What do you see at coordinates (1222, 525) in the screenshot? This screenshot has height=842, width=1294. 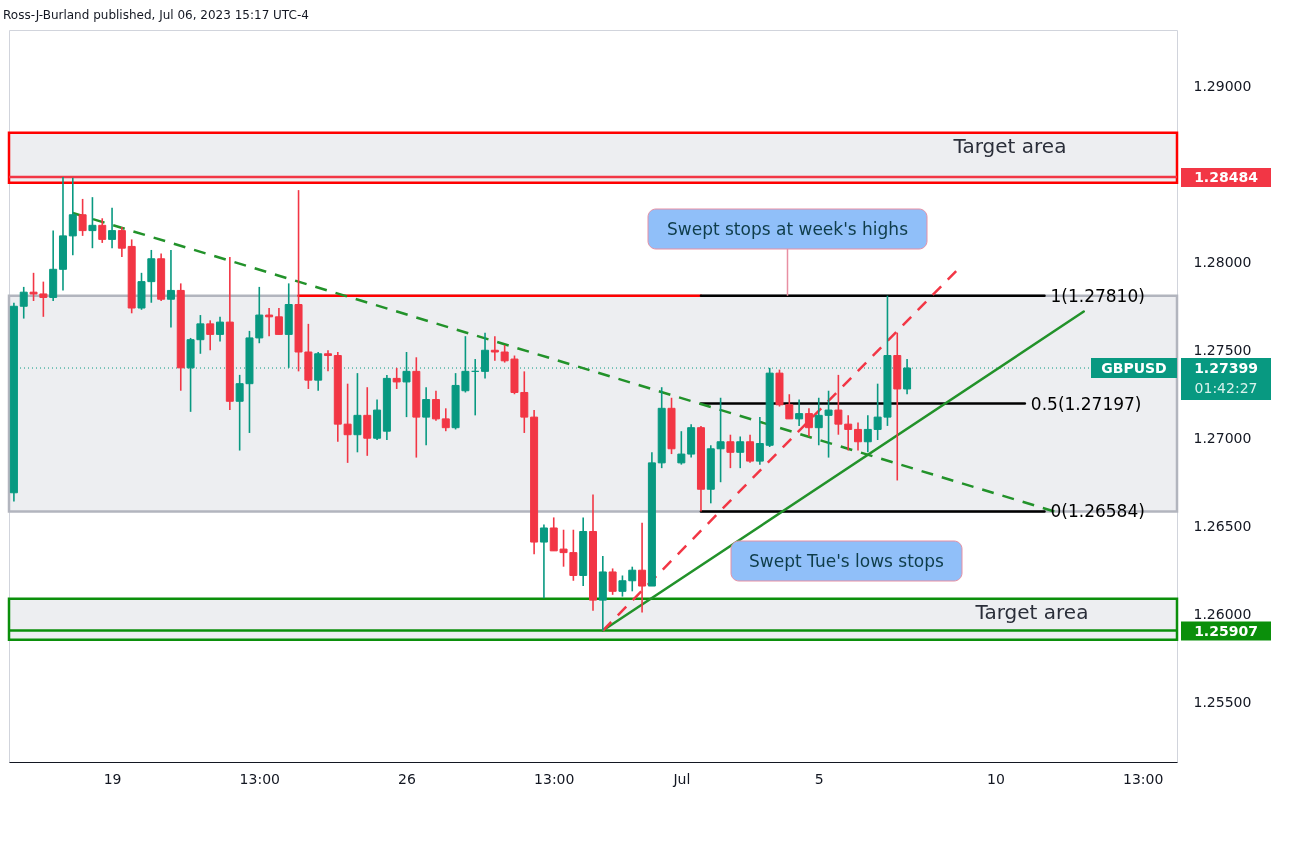 I see `y-tick-label: 1.26500` at bounding box center [1222, 525].